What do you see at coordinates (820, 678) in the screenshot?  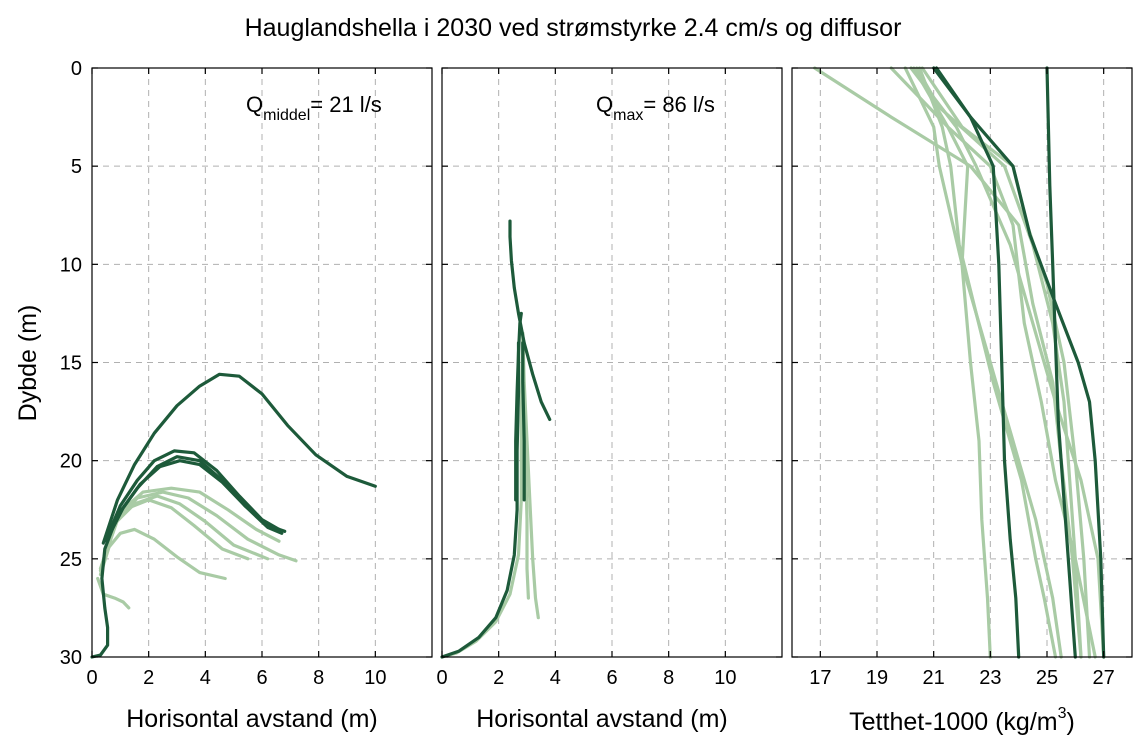 I see `x-tick-label-0: 17` at bounding box center [820, 678].